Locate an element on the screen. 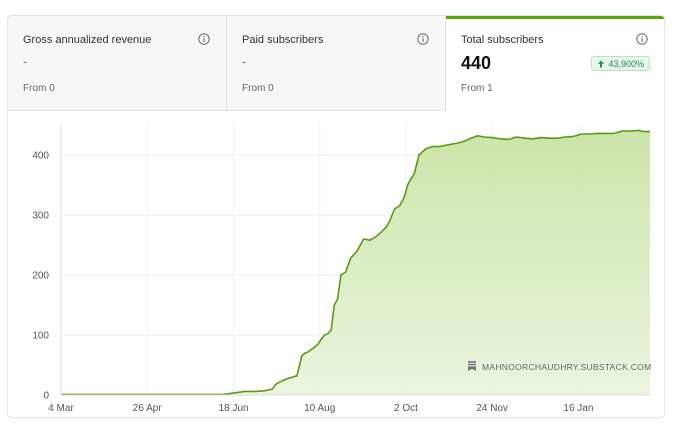  growth-badge-text: 43,900% is located at coordinates (626, 63).